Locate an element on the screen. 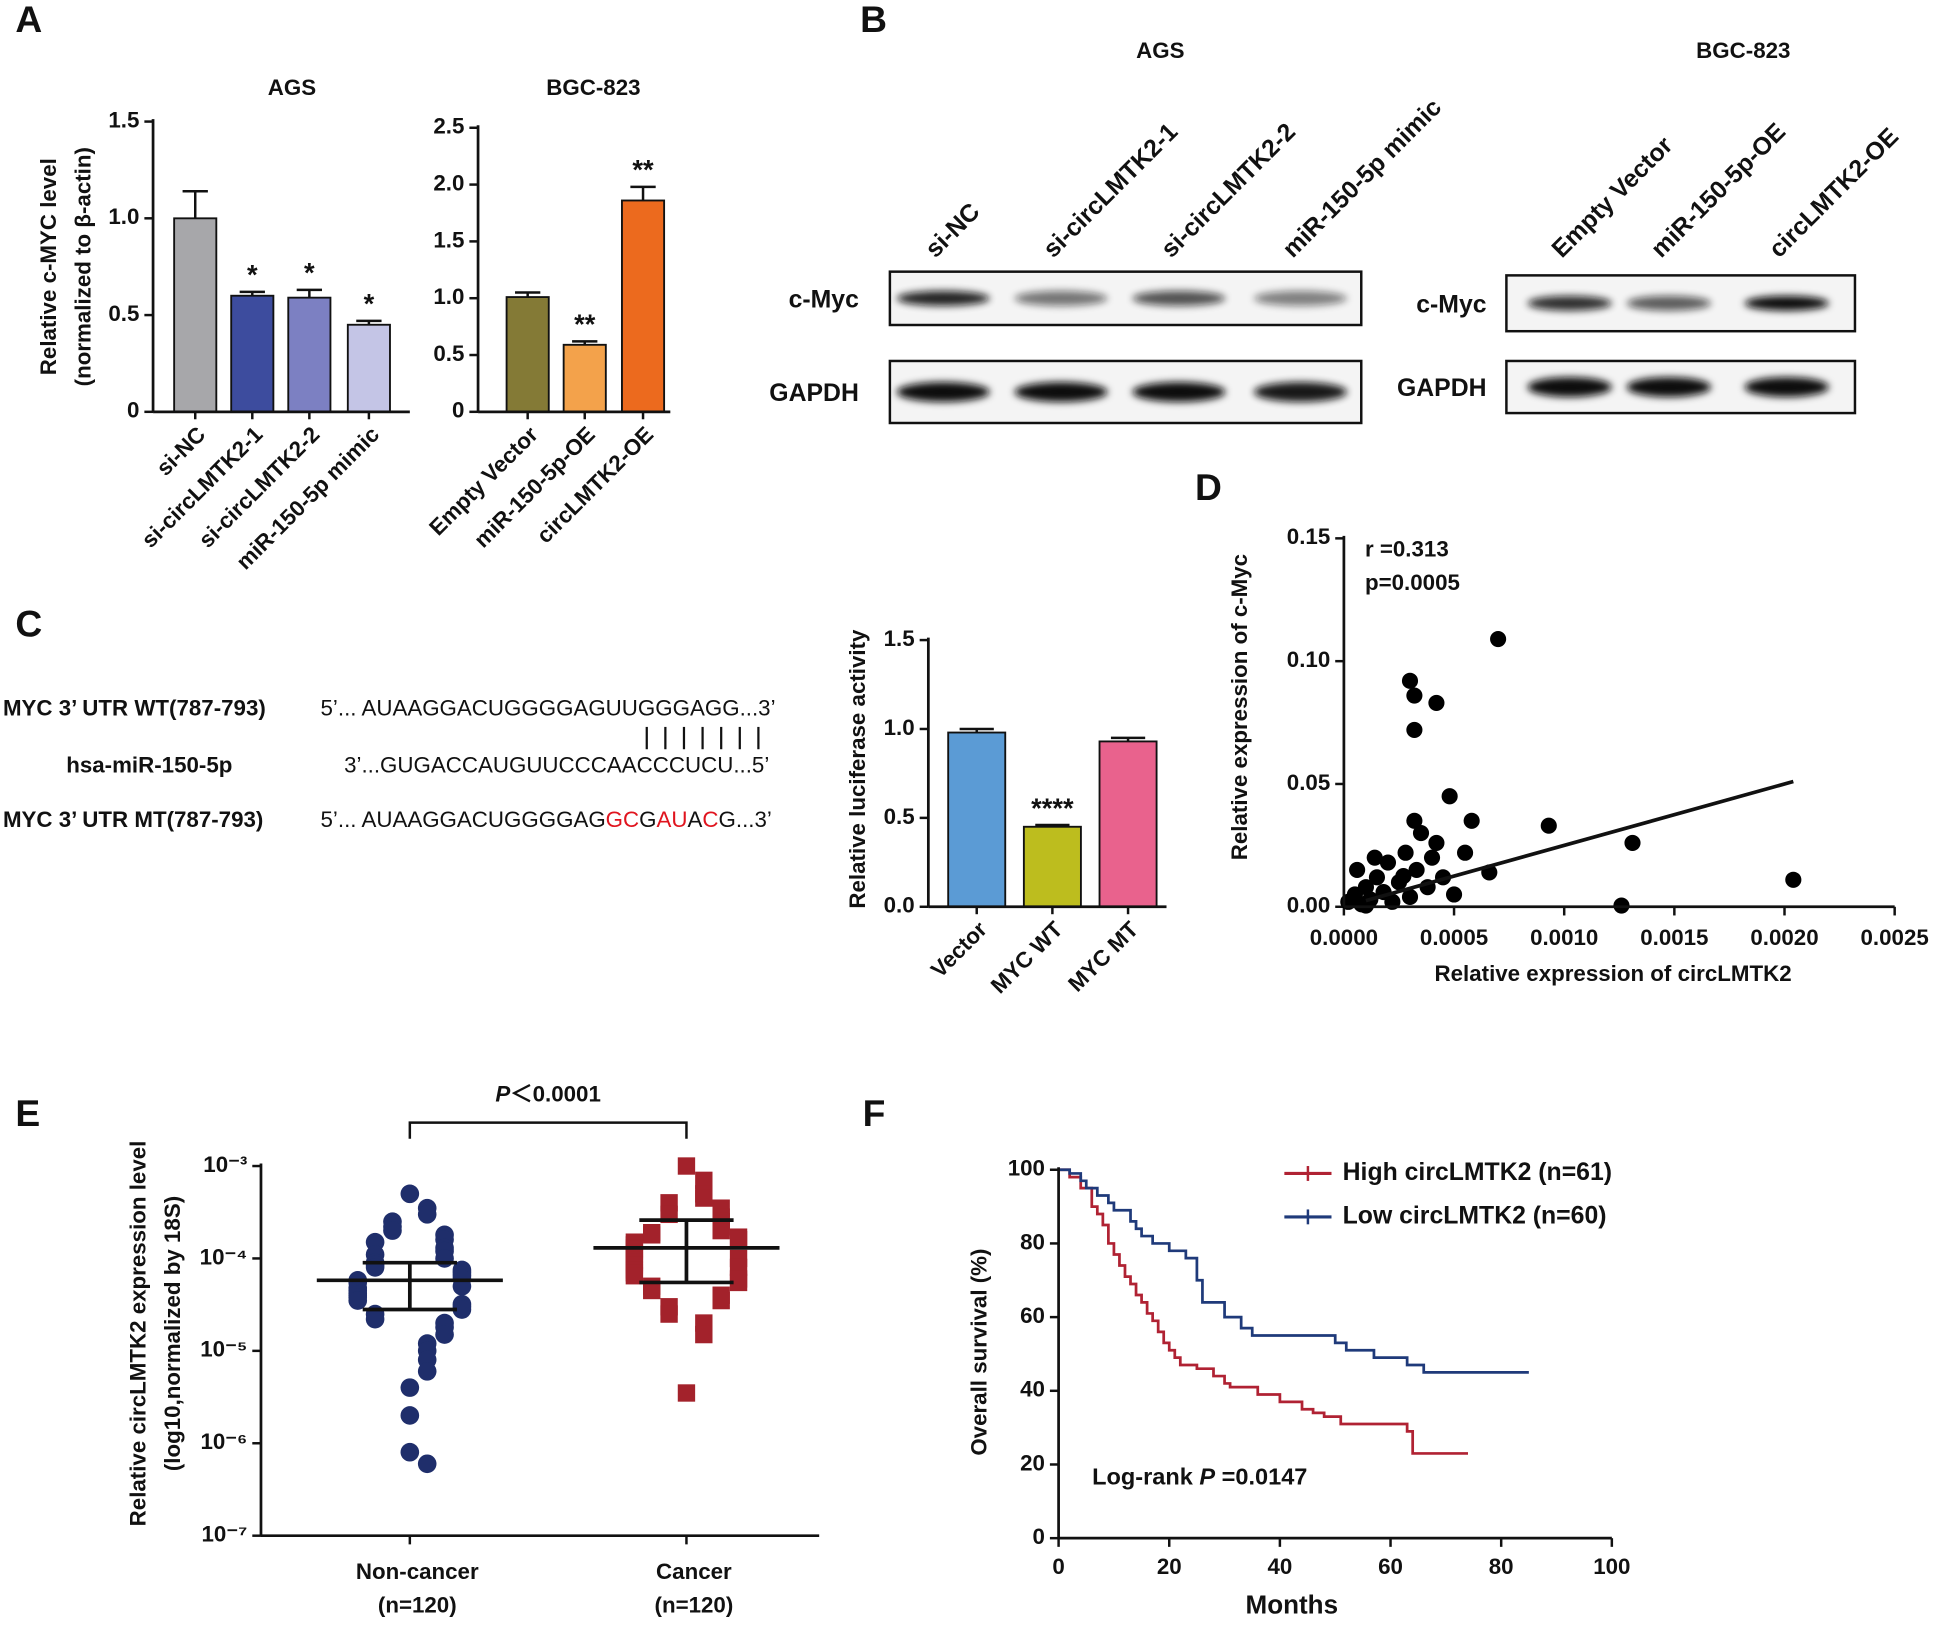  x-tick-label: Cancer is located at coordinates (694, 1571).